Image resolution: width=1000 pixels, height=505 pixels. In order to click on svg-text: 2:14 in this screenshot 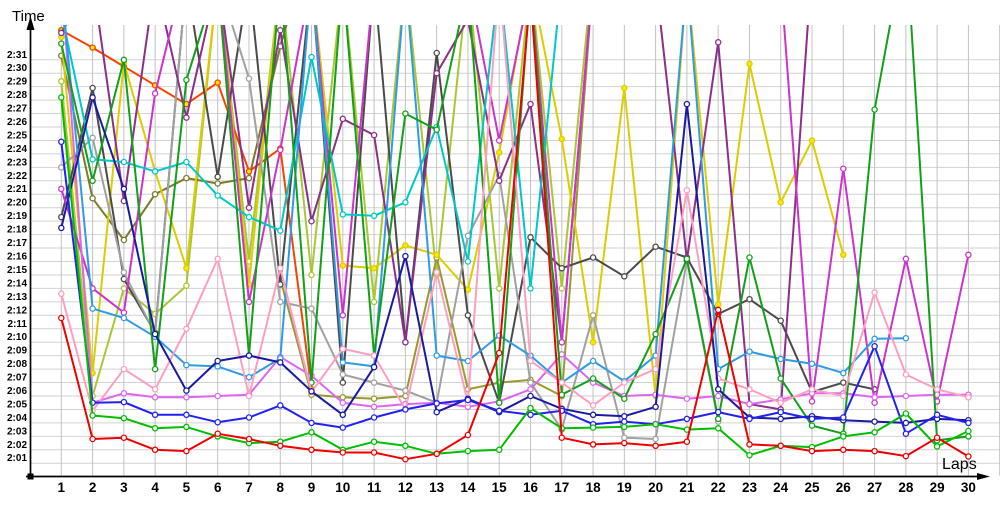, I will do `click(17, 283)`.